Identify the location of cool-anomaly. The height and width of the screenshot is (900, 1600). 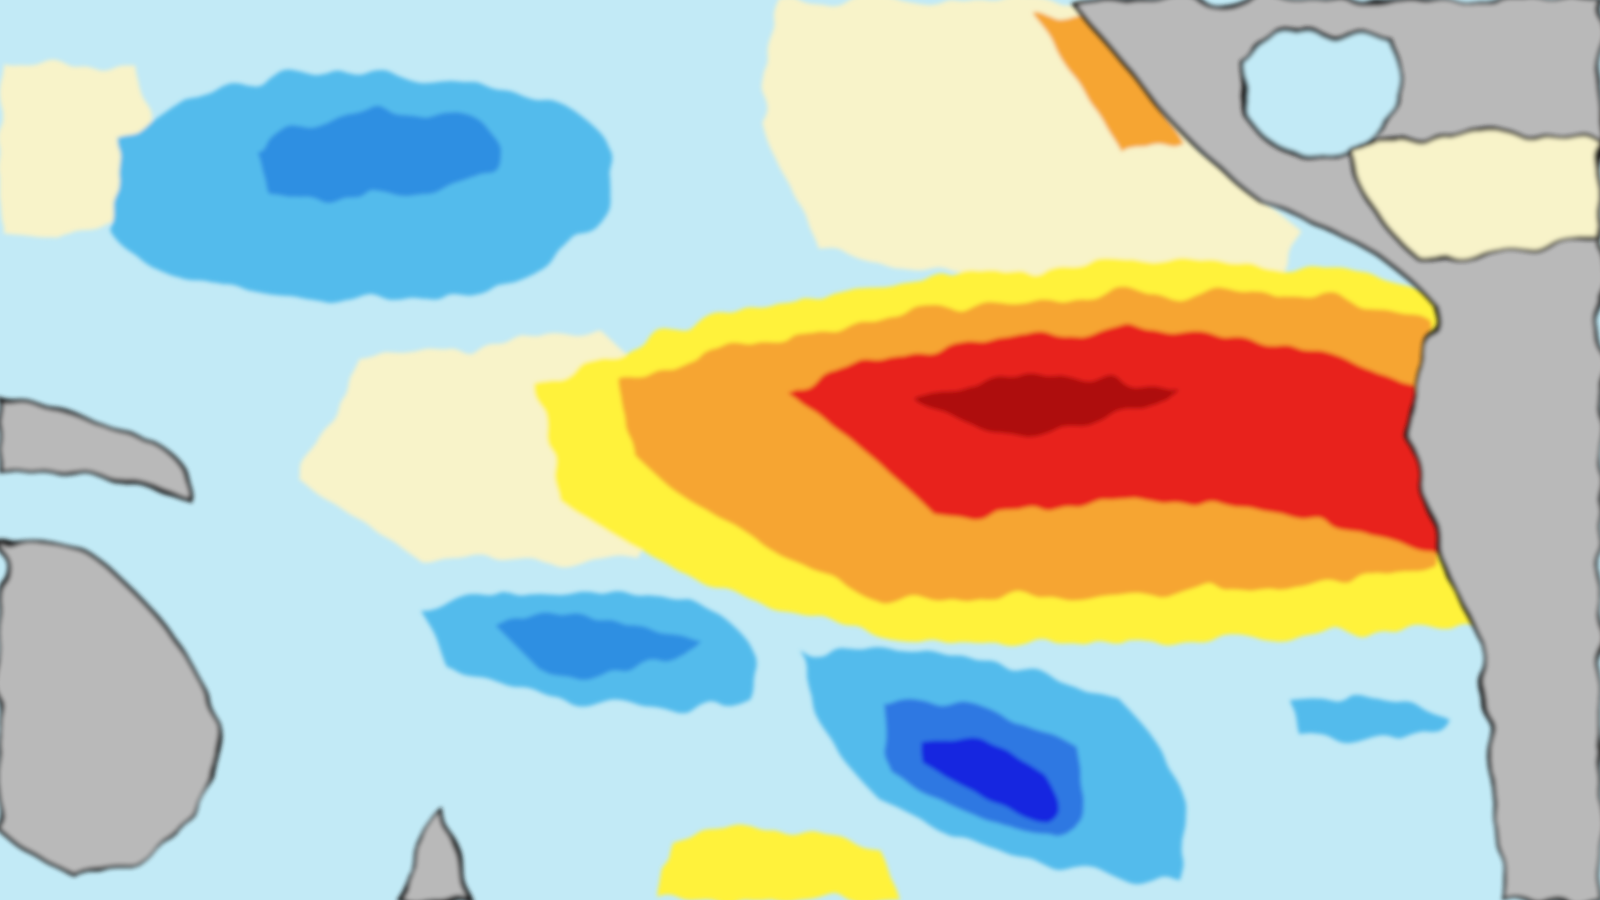
(1370, 718).